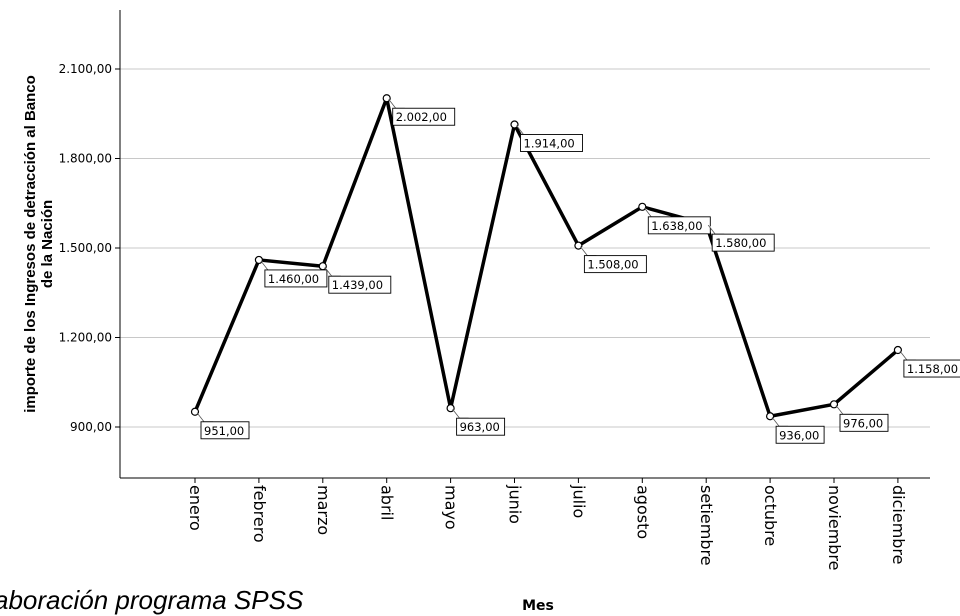 This screenshot has width=960, height=616. I want to click on data-label: 1.158,00, so click(929, 364).